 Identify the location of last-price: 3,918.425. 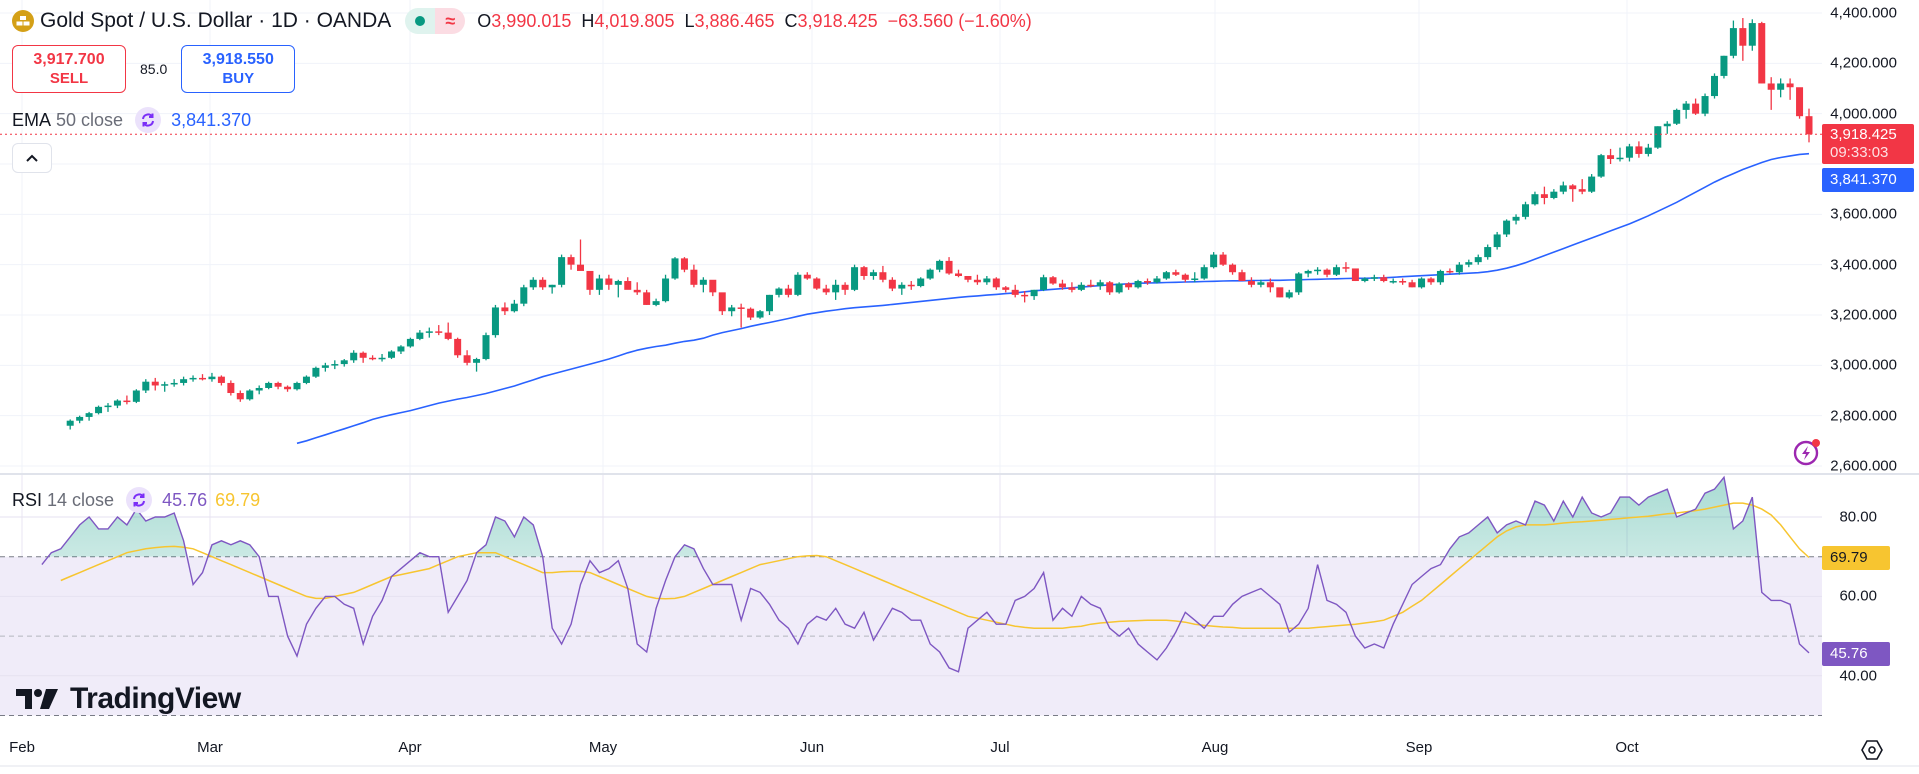
(1863, 134).